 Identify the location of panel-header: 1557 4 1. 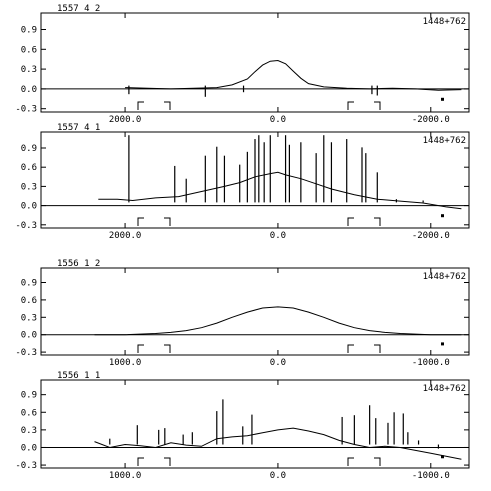
(78, 128).